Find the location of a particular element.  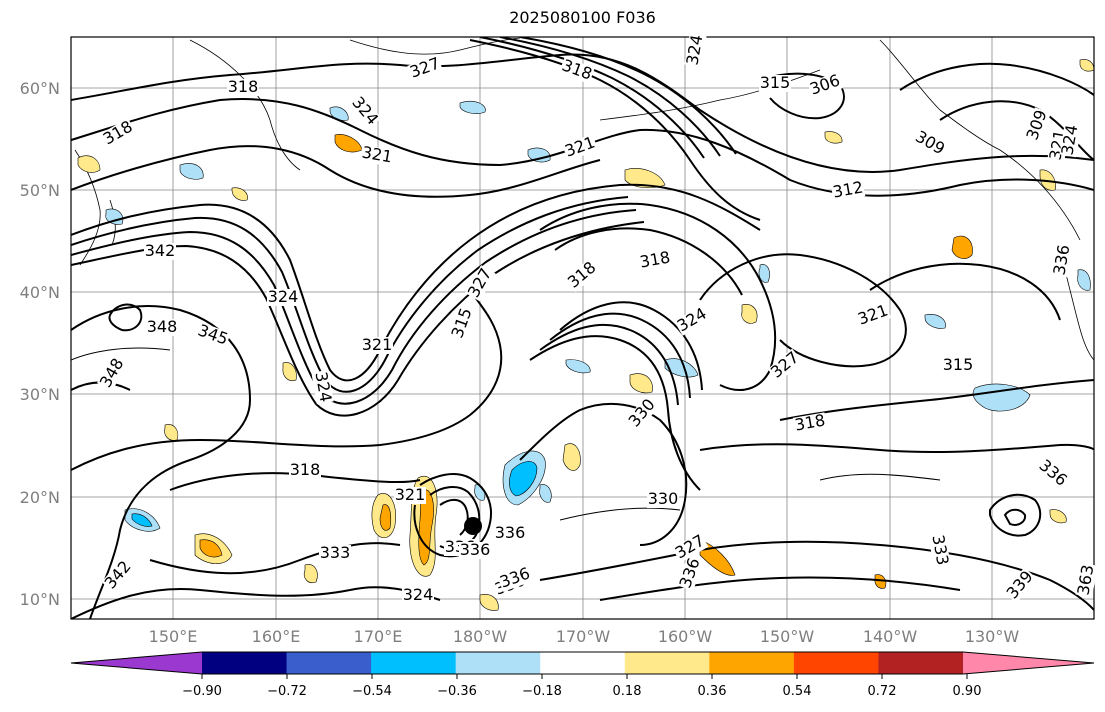

colorbar-tick-label: −0.72 is located at coordinates (287, 691).